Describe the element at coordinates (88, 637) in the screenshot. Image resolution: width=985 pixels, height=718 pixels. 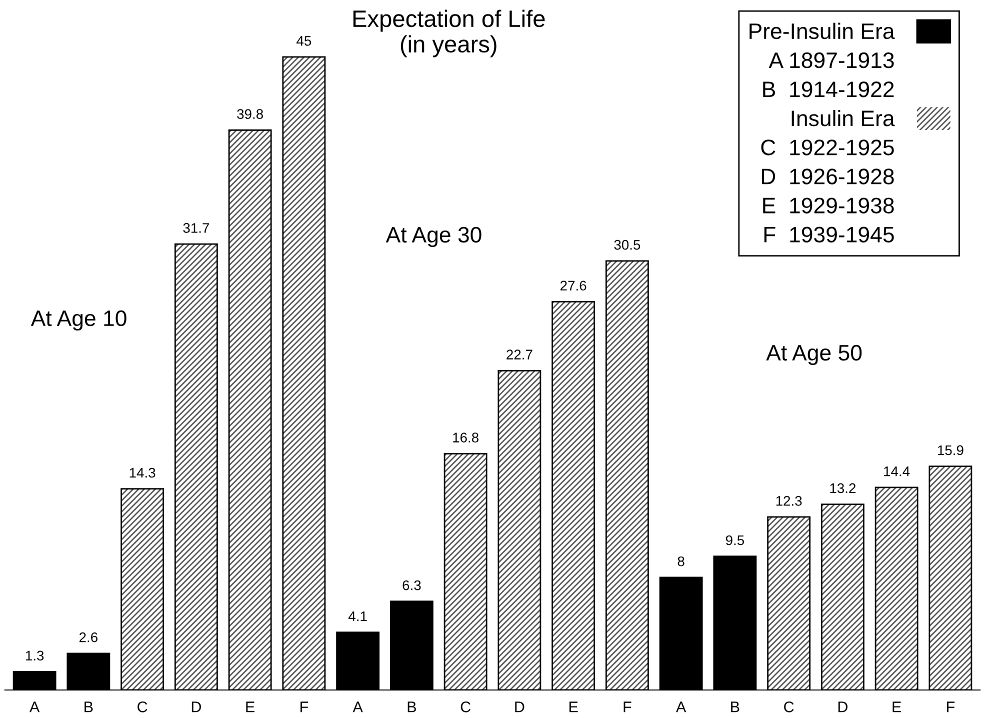
I see `data-label: 2.6` at that location.